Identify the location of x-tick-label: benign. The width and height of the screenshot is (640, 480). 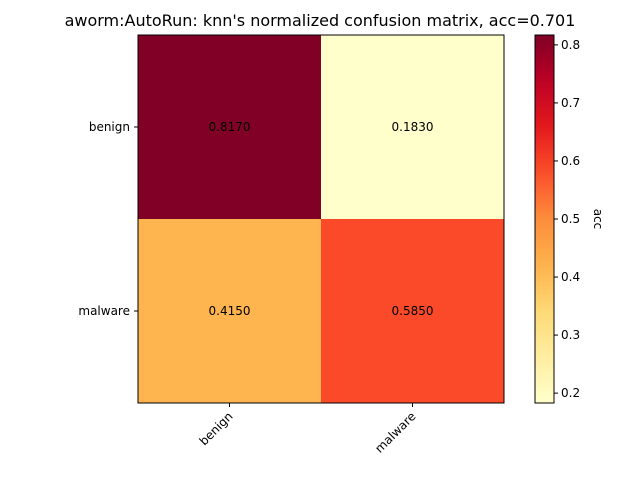
(216, 428).